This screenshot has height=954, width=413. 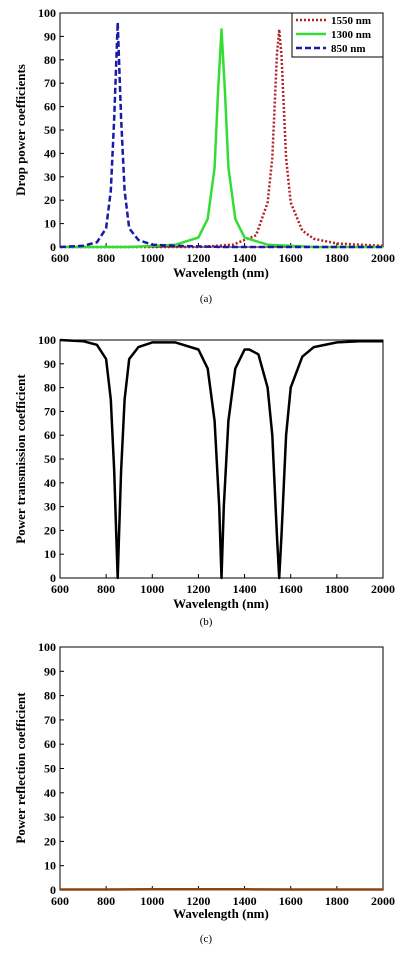 I want to click on legend-label-1300: 1300 nm, so click(x=351, y=35).